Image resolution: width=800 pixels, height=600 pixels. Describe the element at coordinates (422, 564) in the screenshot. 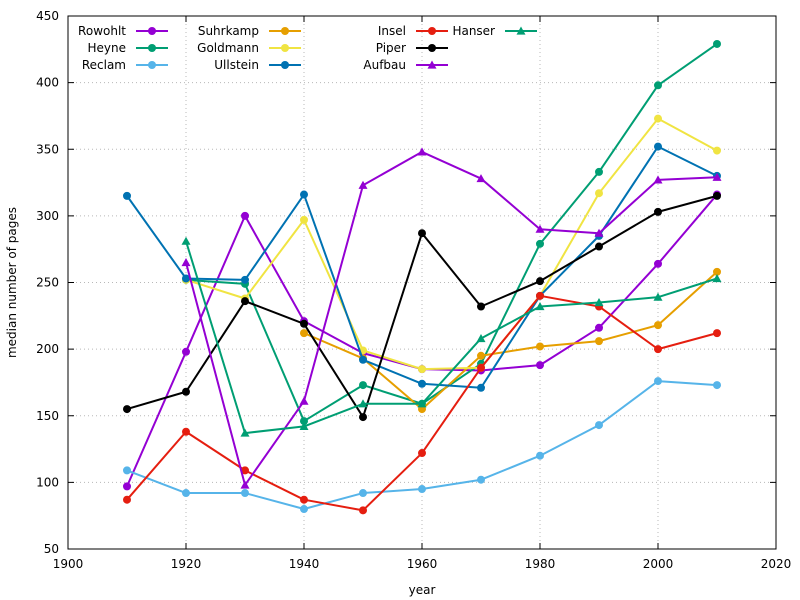

I see `x-tick-label: 1960` at that location.